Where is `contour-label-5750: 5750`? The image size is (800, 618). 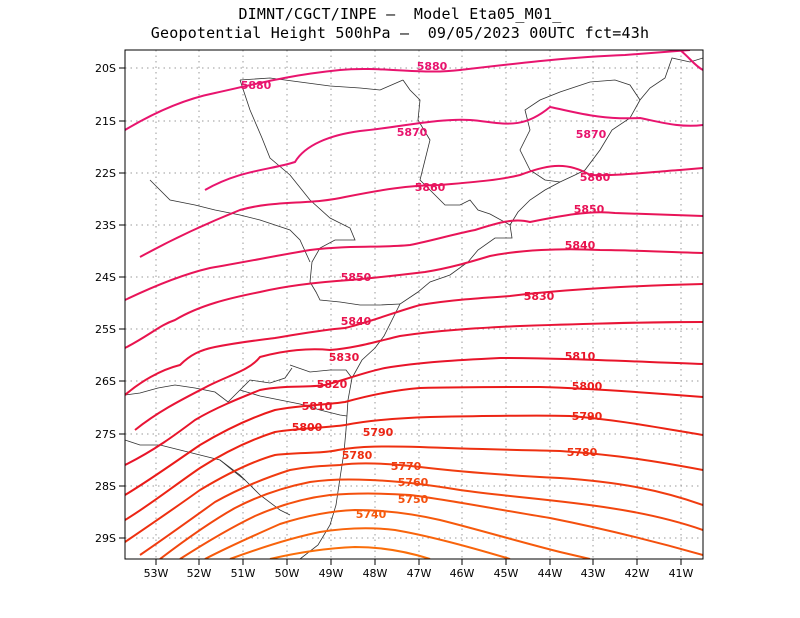
contour-label-5750: 5750 is located at coordinates (413, 499).